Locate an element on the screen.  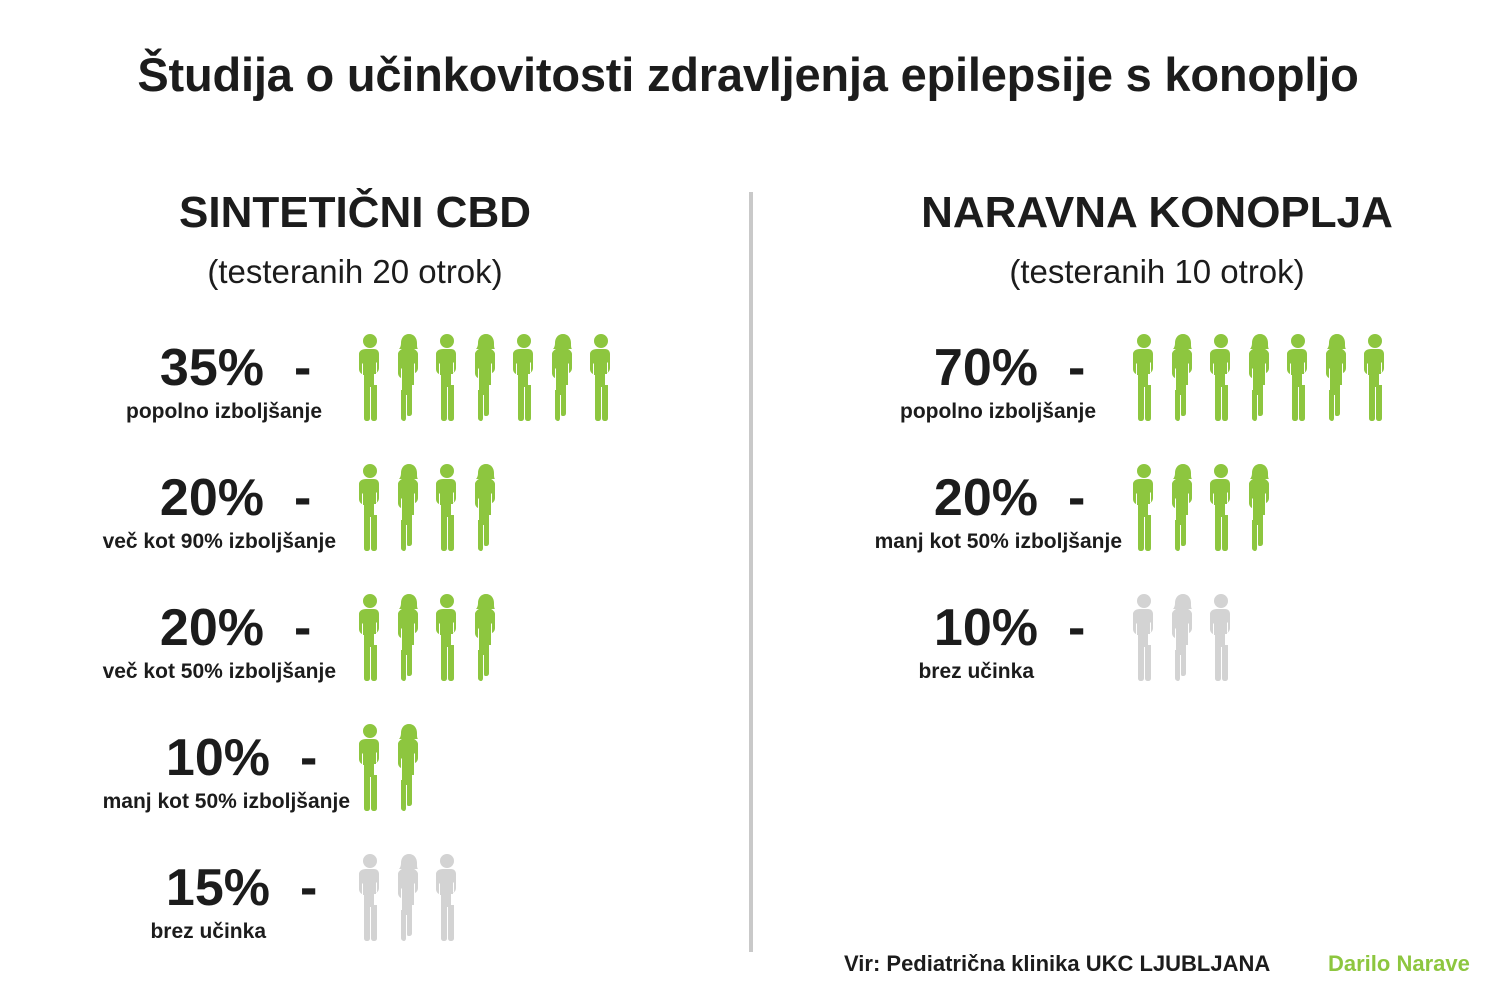
panel-title-natural: NARAVNA KONOPLJA is located at coordinates (1157, 212).